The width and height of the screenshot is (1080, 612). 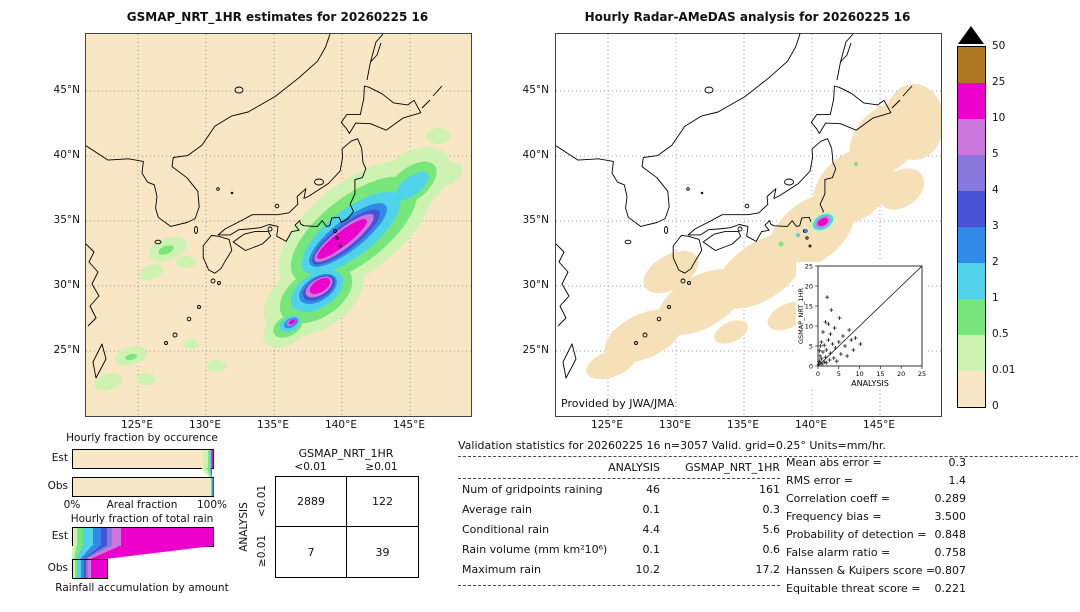 I want to click on totalrain-connector, so click(x=142, y=552).